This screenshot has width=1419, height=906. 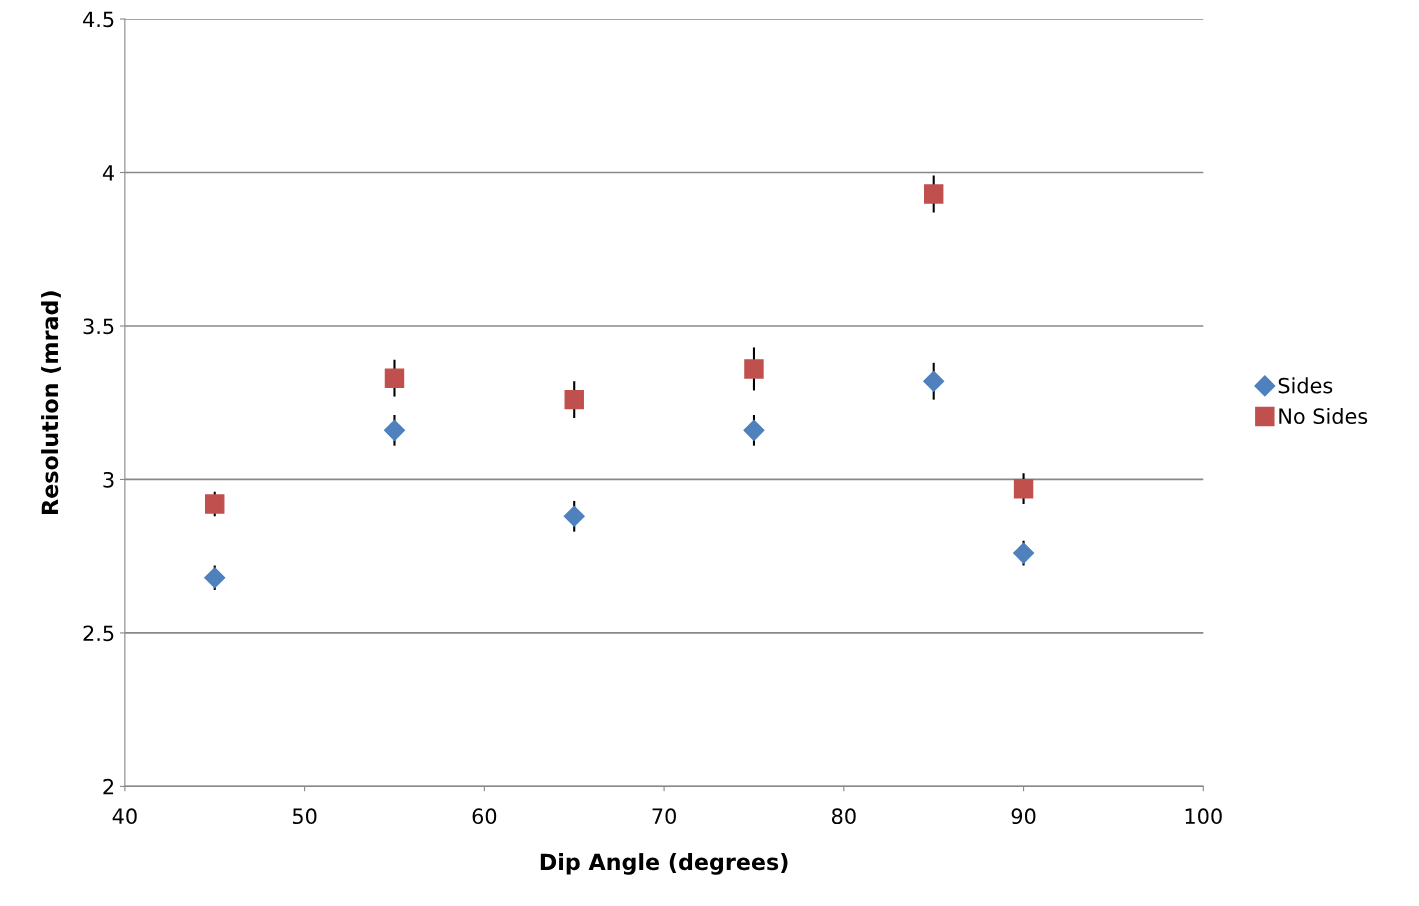 I want to click on x-tick-label: 80, so click(x=843, y=816).